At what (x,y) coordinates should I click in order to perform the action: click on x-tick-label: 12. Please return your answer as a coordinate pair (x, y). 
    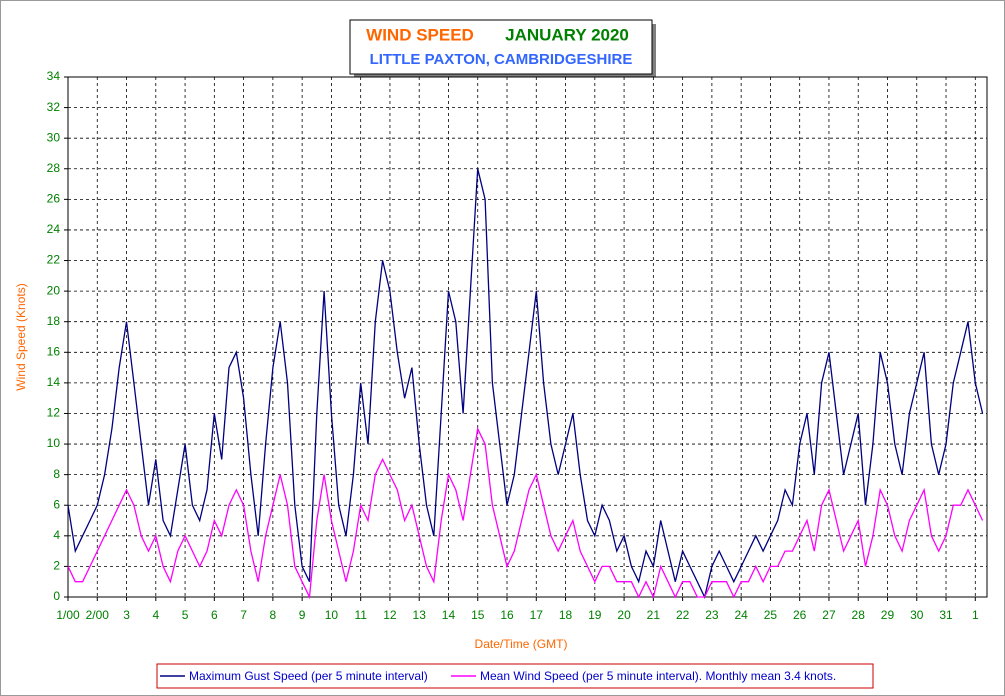
    Looking at the image, I should click on (390, 615).